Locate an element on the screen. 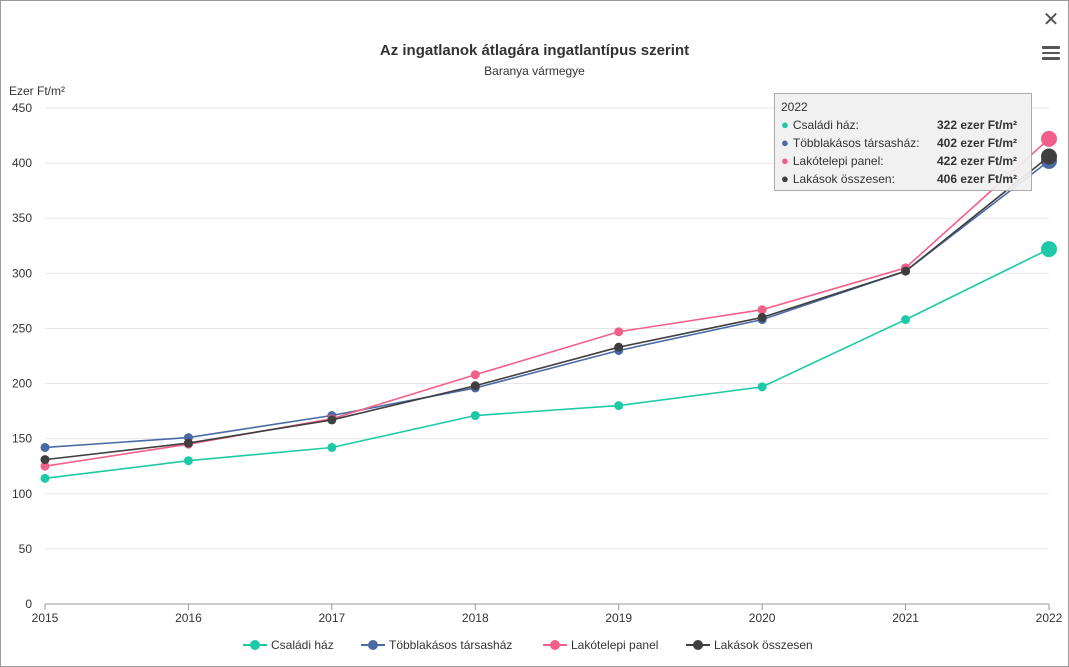 This screenshot has height=667, width=1069. y-tick-label: 50 is located at coordinates (26, 549).